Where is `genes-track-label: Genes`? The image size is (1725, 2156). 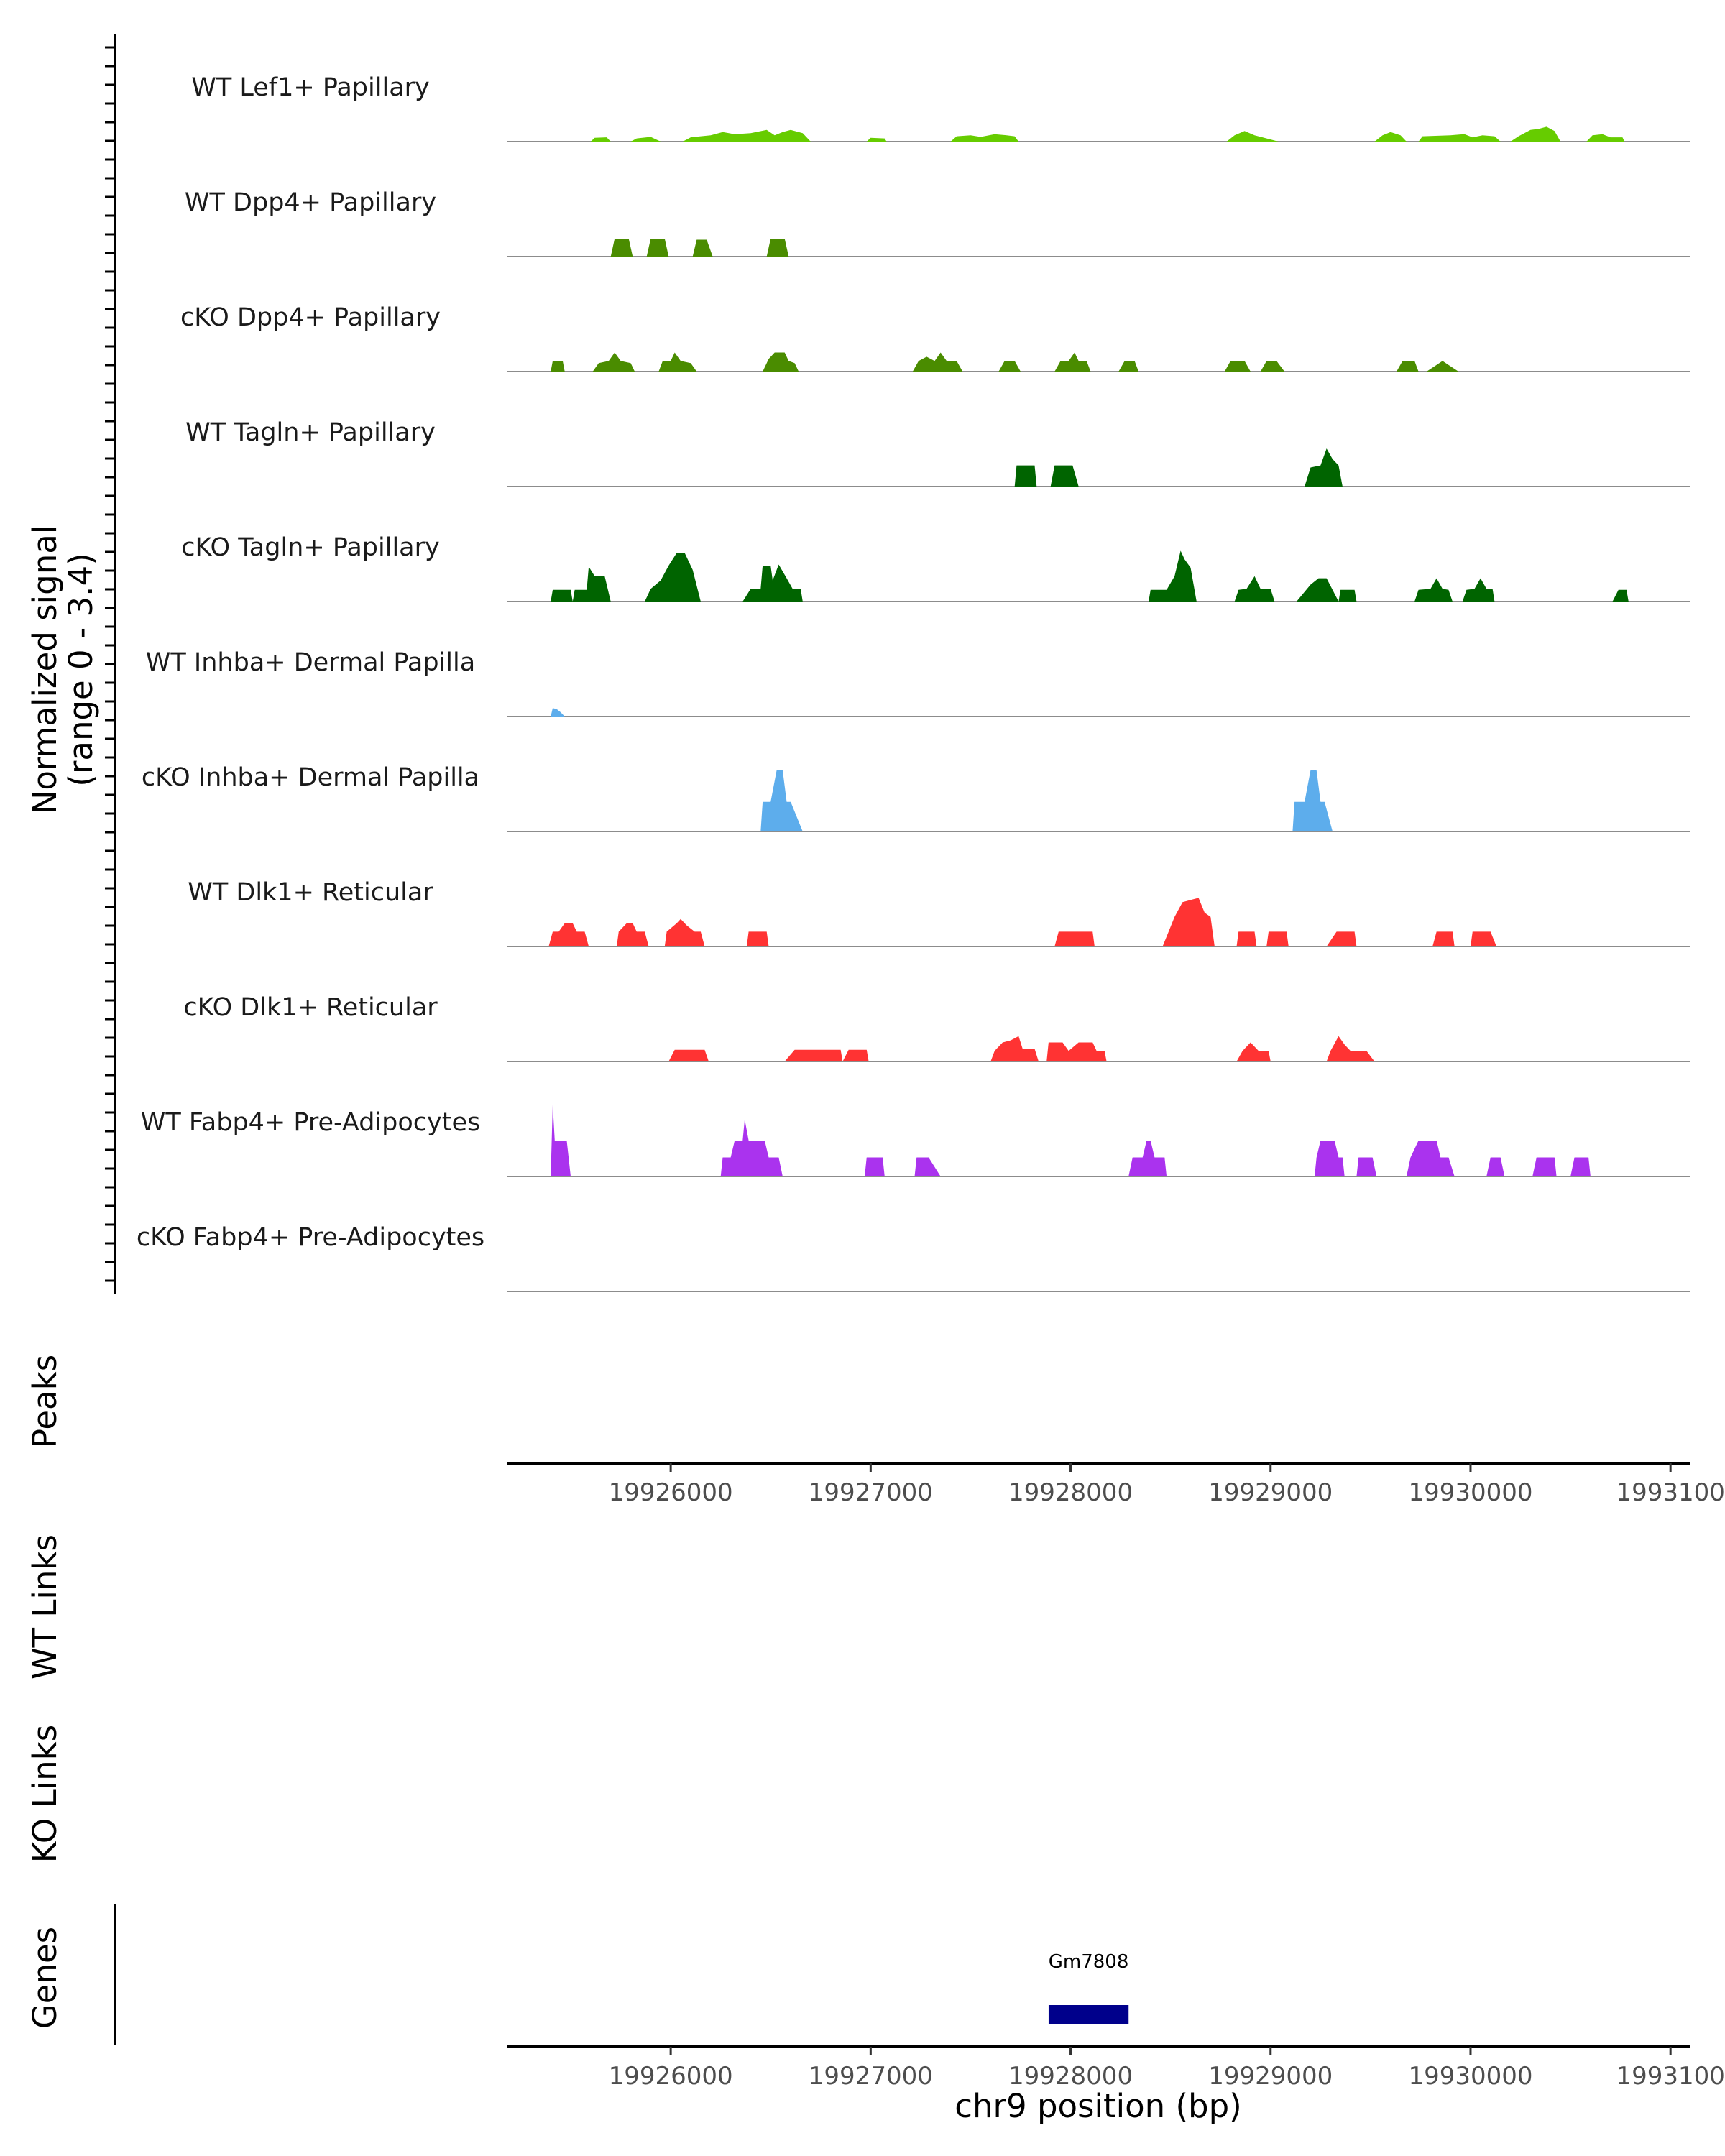
genes-track-label: Genes is located at coordinates (45, 1978).